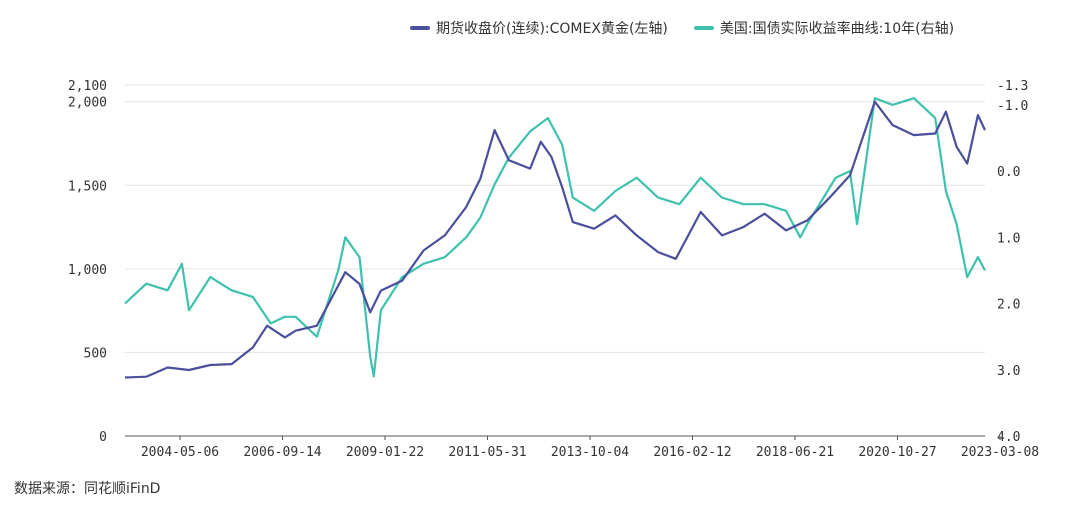 The height and width of the screenshot is (512, 1080). What do you see at coordinates (837, 29) in the screenshot?
I see `legend-label-real-yield: 美国:国债实际收益率曲线:10年(右轴)` at bounding box center [837, 29].